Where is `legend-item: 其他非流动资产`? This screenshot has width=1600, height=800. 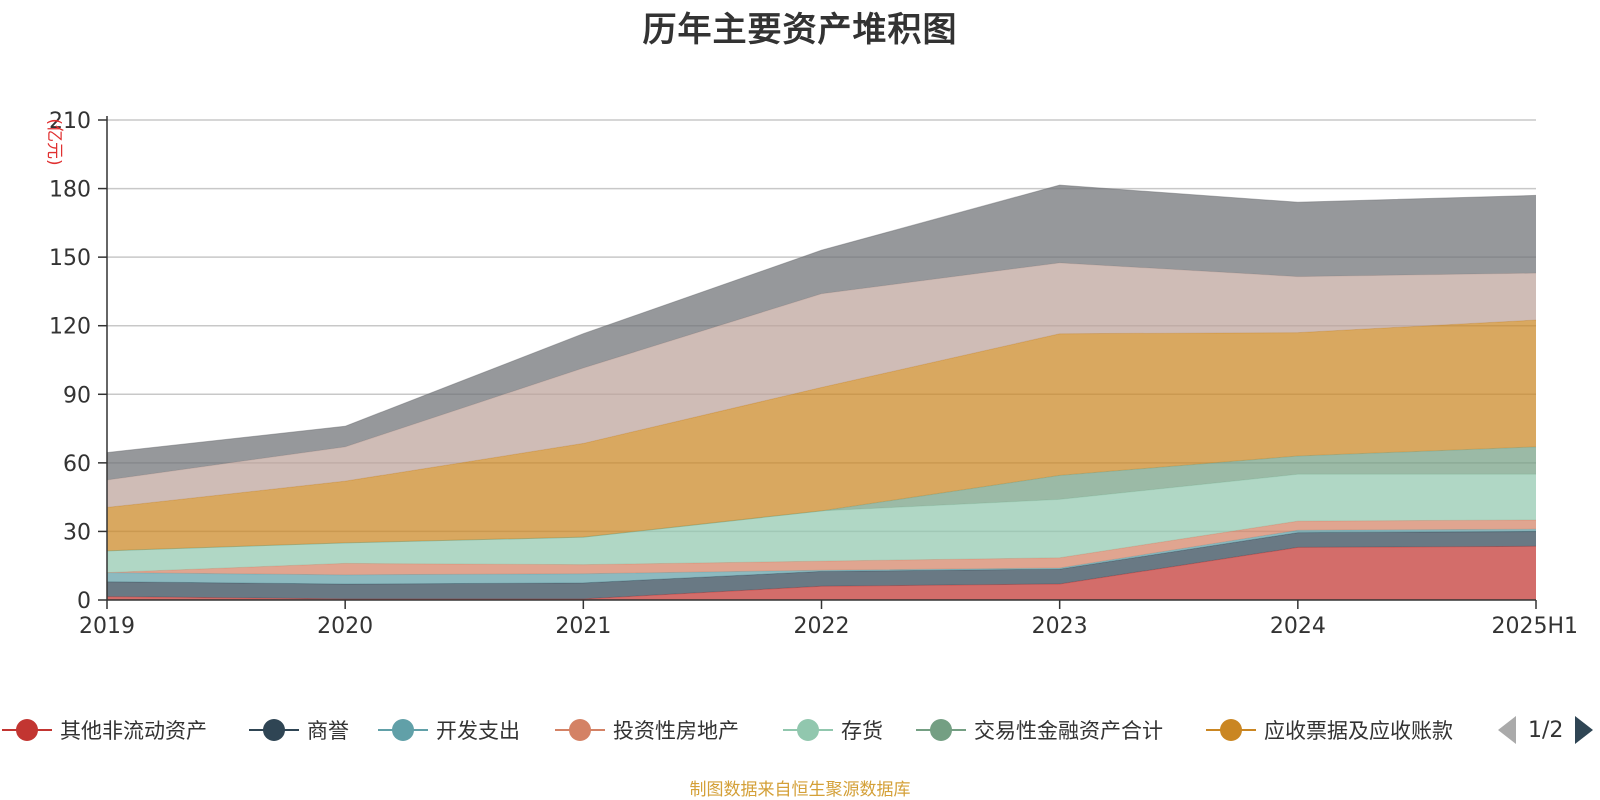 legend-item: 其他非流动资产 is located at coordinates (104, 730).